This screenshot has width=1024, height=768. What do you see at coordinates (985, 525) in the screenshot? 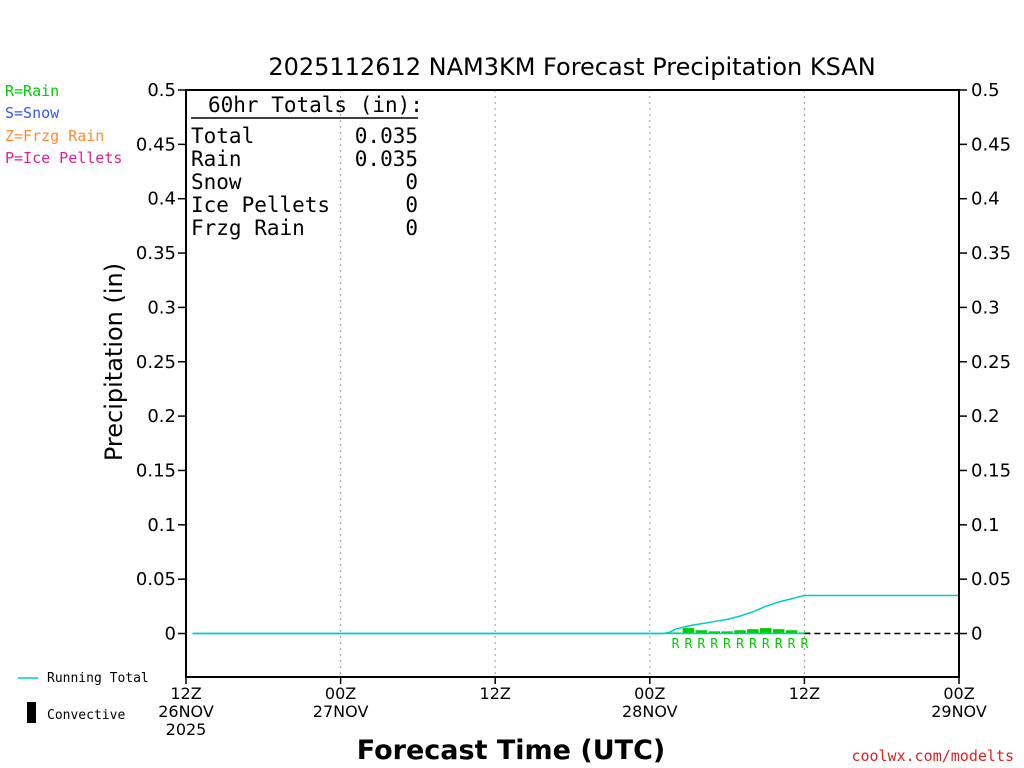
I see `y-tick-label-right: 0.1` at bounding box center [985, 525].